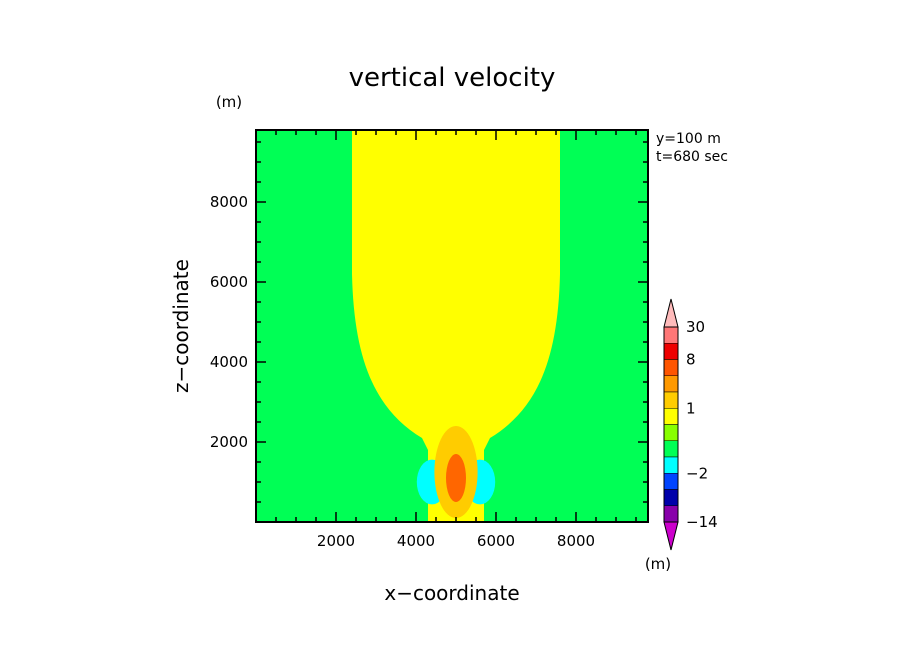 Image resolution: width=904 pixels, height=654 pixels. What do you see at coordinates (336, 541) in the screenshot?
I see `x-tick-label: 2000` at bounding box center [336, 541].